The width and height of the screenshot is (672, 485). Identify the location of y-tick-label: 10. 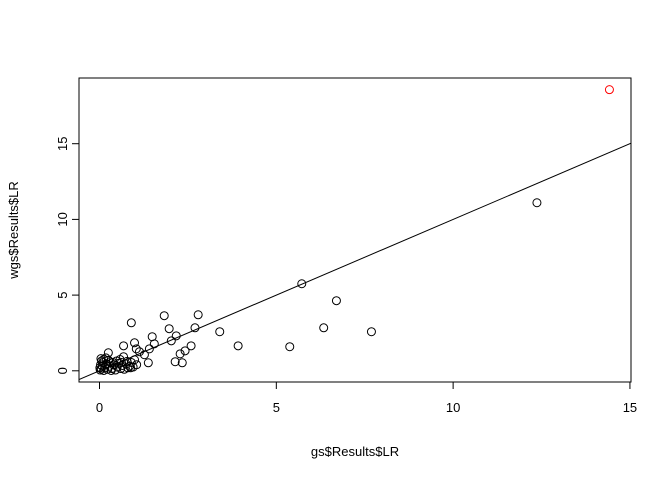
(62, 219).